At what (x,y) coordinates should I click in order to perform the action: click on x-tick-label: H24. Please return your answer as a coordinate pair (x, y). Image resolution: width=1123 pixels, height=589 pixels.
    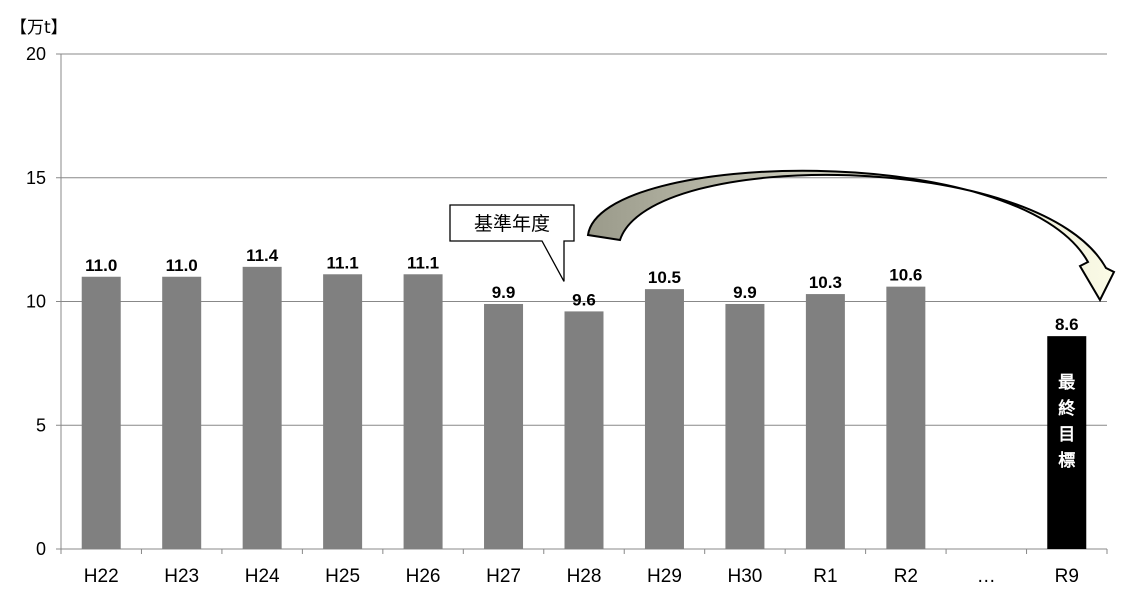
    Looking at the image, I should click on (262, 576).